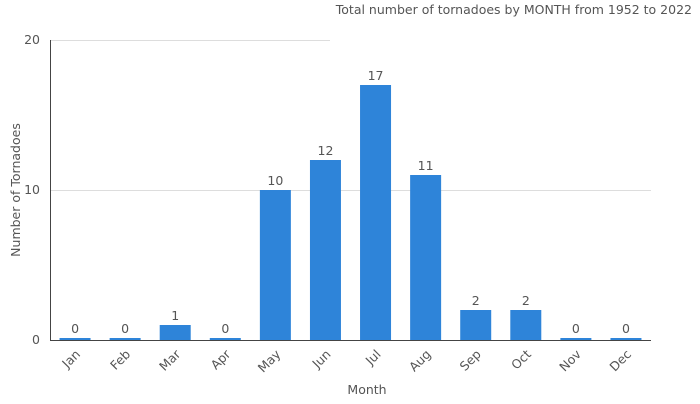 Image resolution: width=700 pixels, height=404 pixels. What do you see at coordinates (326, 150) in the screenshot?
I see `data-label: 12` at bounding box center [326, 150].